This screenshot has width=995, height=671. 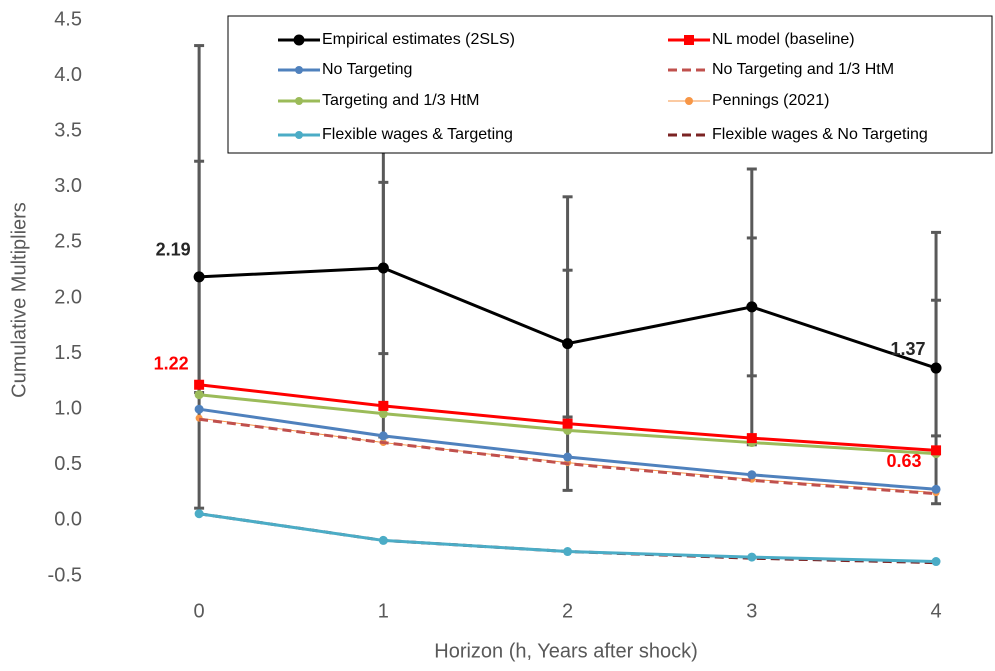 I want to click on x-tick-label: 3, so click(x=751, y=611).